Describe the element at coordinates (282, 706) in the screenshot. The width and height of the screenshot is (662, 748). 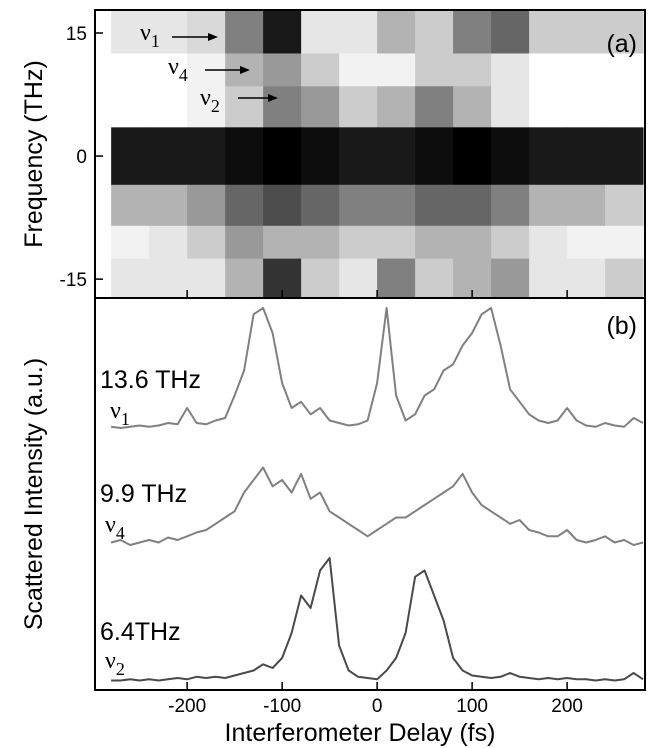
I see `x-tick-label: -100` at that location.